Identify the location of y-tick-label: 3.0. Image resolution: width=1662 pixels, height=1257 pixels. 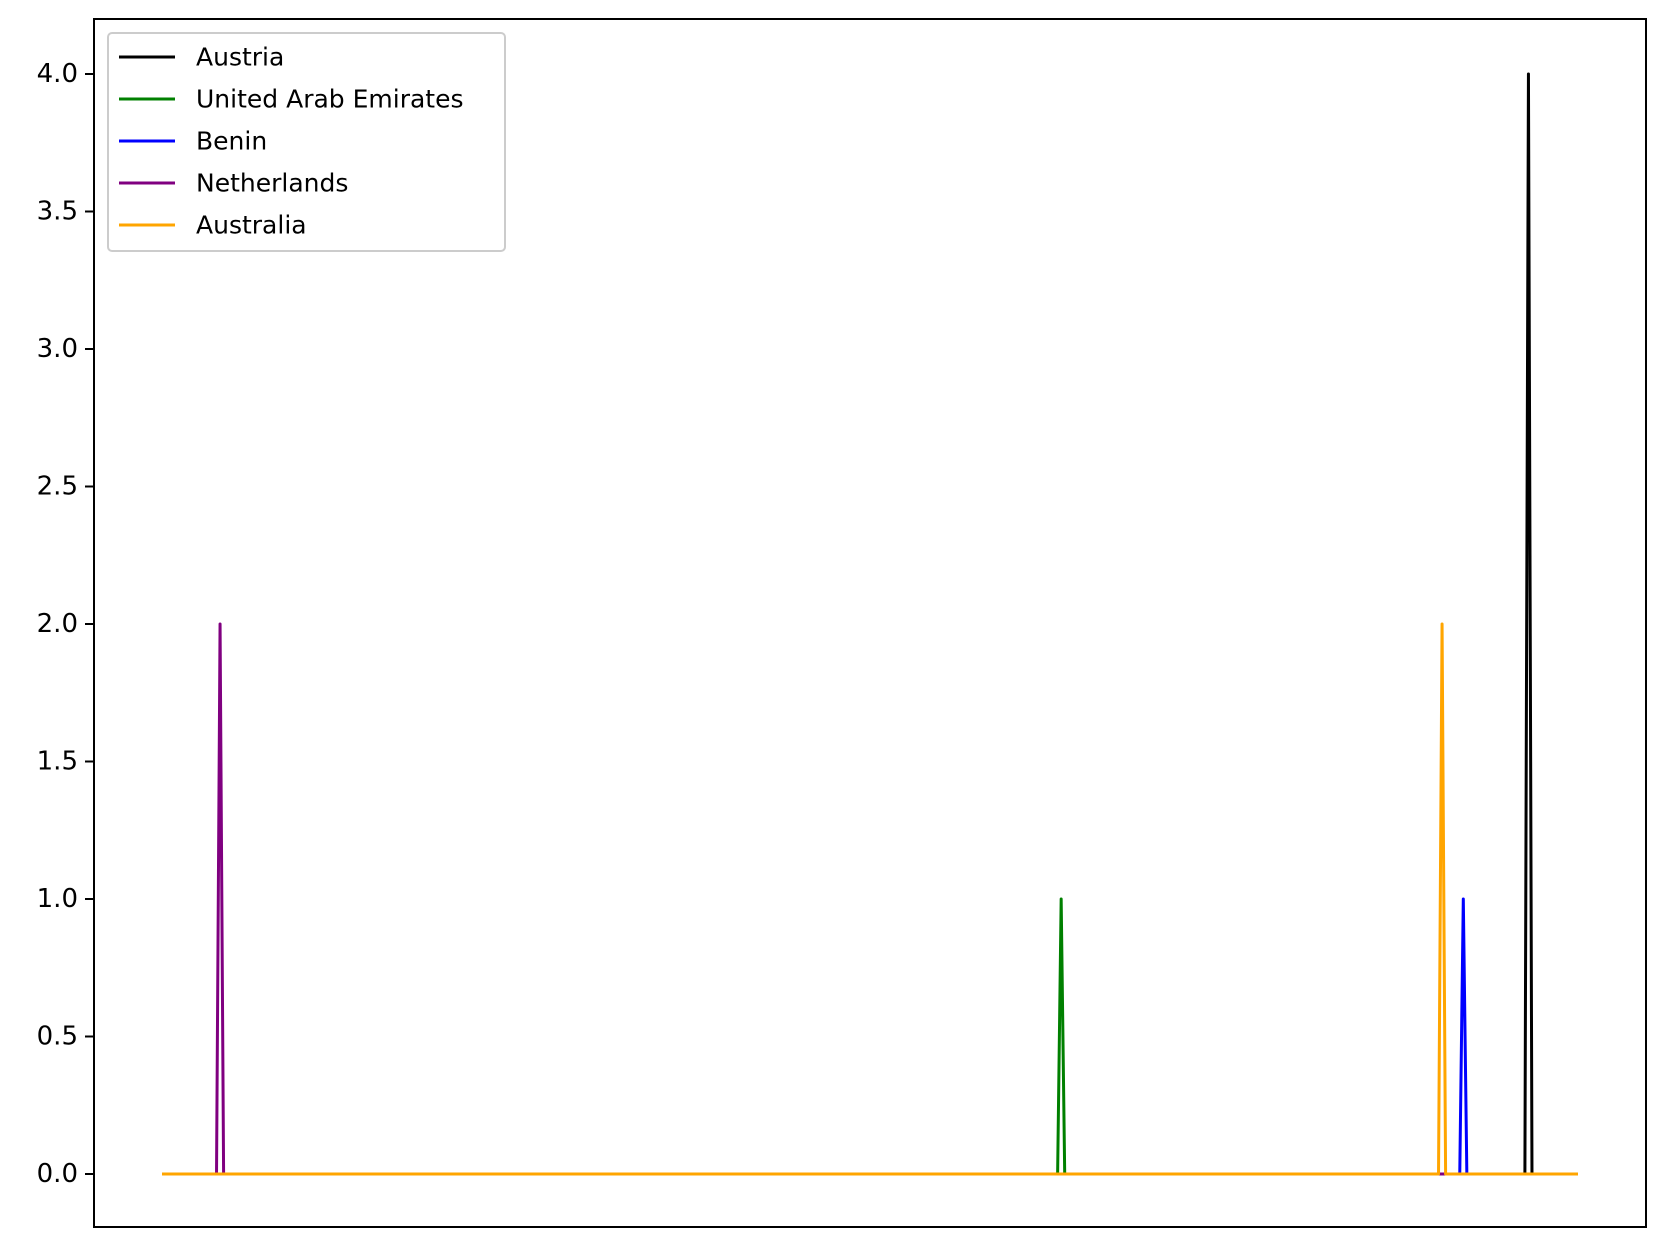
(57, 349).